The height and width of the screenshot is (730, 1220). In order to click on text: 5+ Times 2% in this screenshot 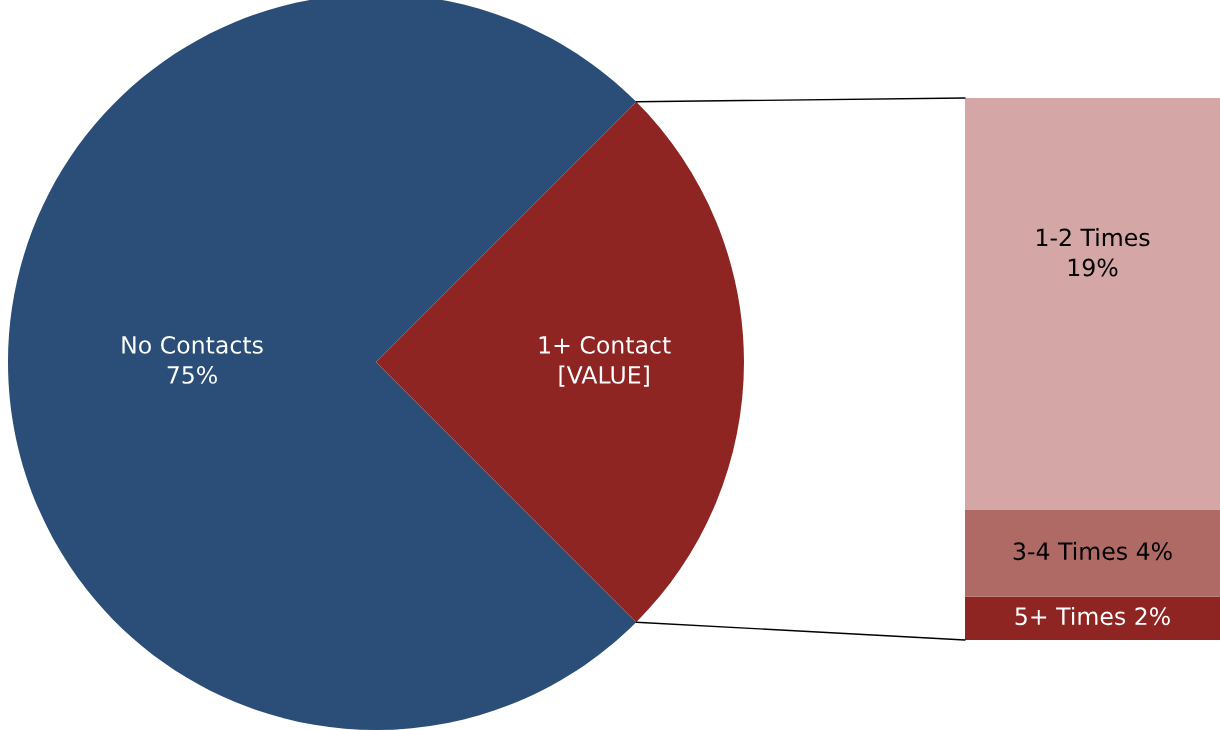, I will do `click(1092, 616)`.